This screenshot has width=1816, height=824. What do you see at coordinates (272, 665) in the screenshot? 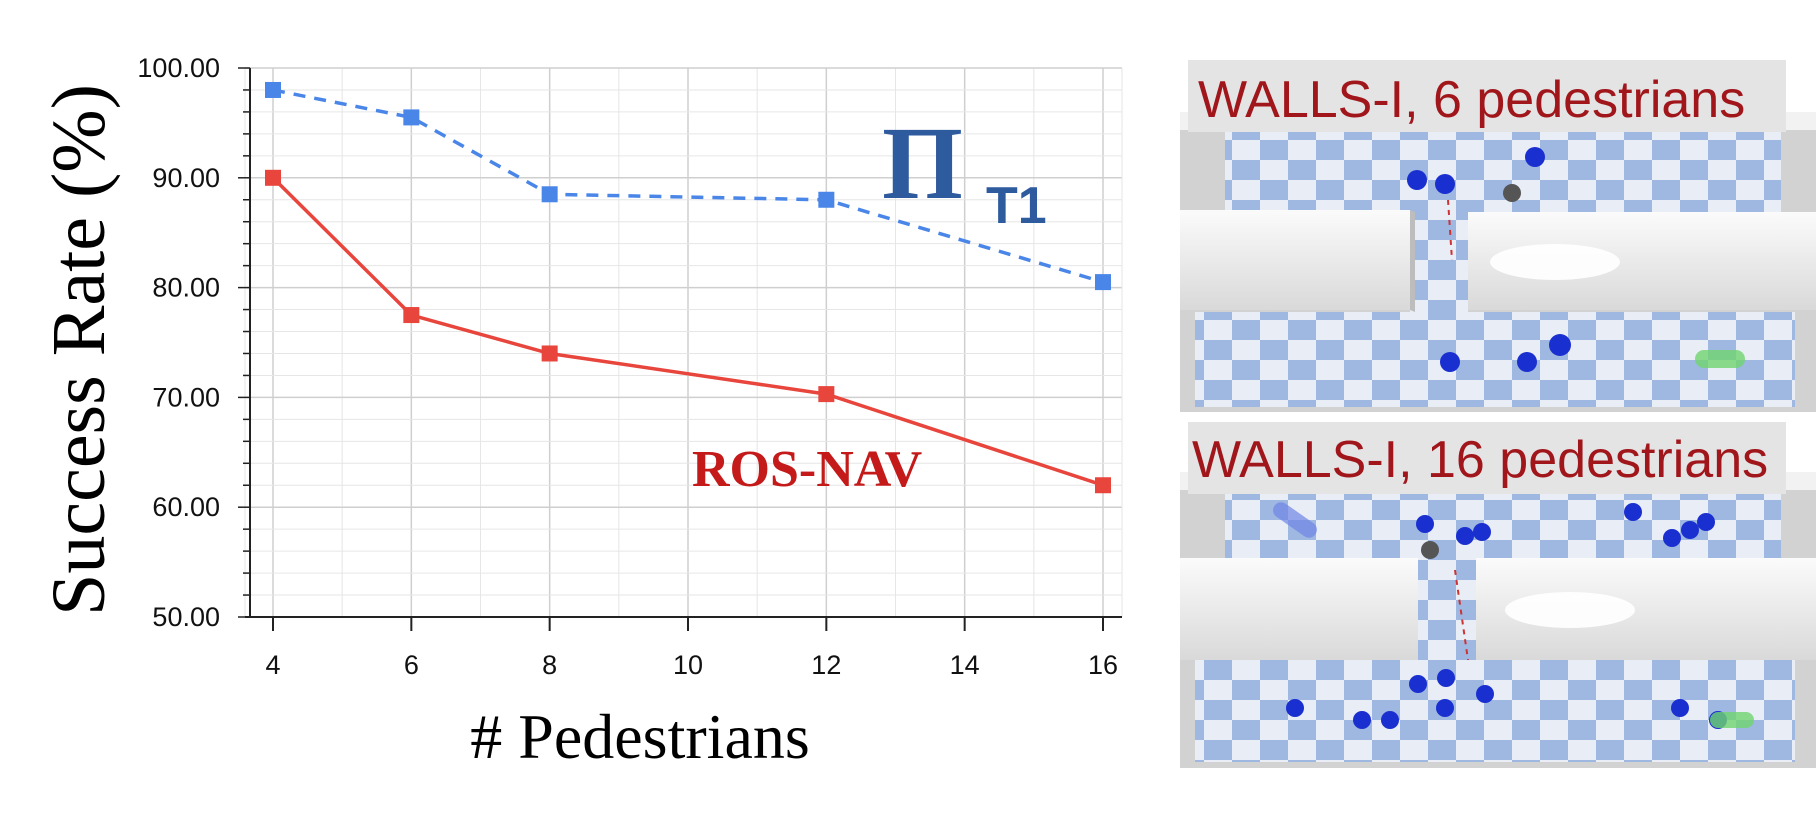
I see `x-tick-label: 4` at bounding box center [272, 665].